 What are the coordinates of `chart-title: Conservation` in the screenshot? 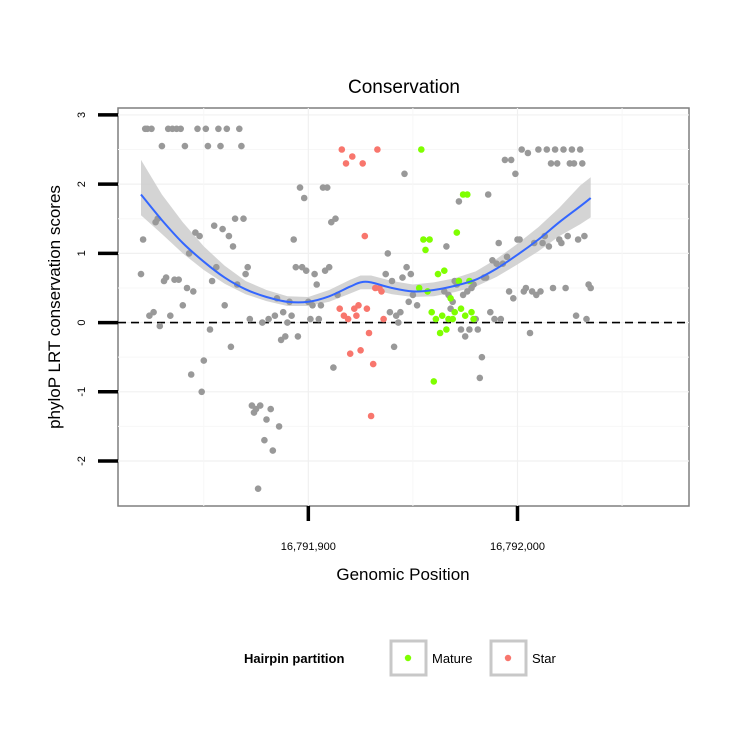 It's located at (404, 87).